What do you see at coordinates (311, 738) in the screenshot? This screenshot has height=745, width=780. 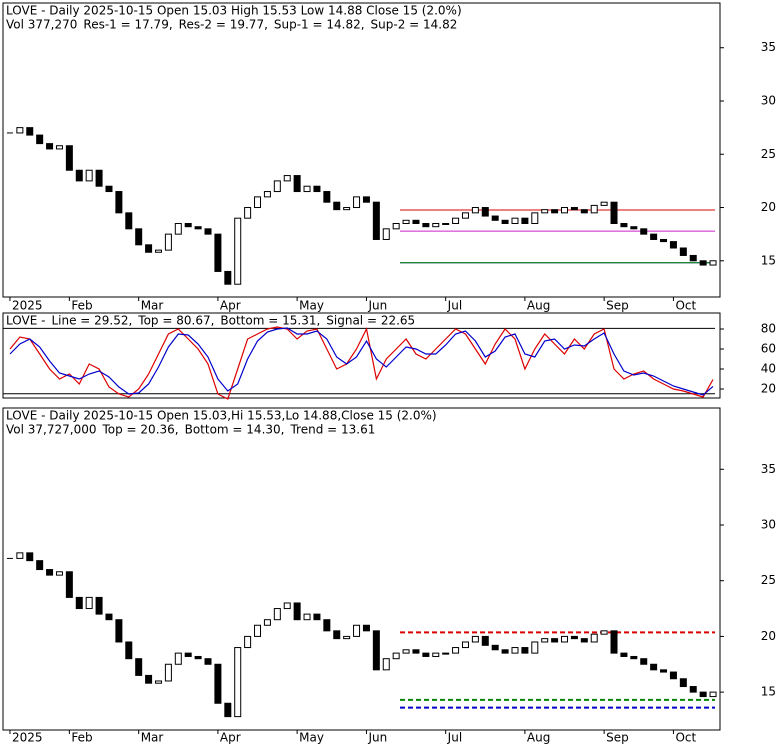 I see `x-tick-label: May` at bounding box center [311, 738].